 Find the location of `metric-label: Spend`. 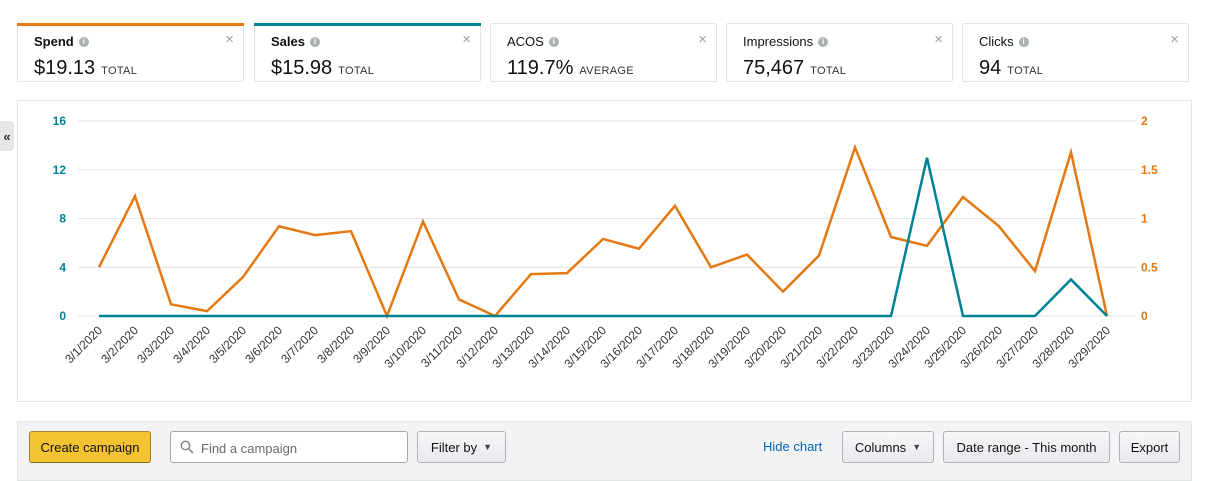

metric-label: Spend is located at coordinates (54, 41).